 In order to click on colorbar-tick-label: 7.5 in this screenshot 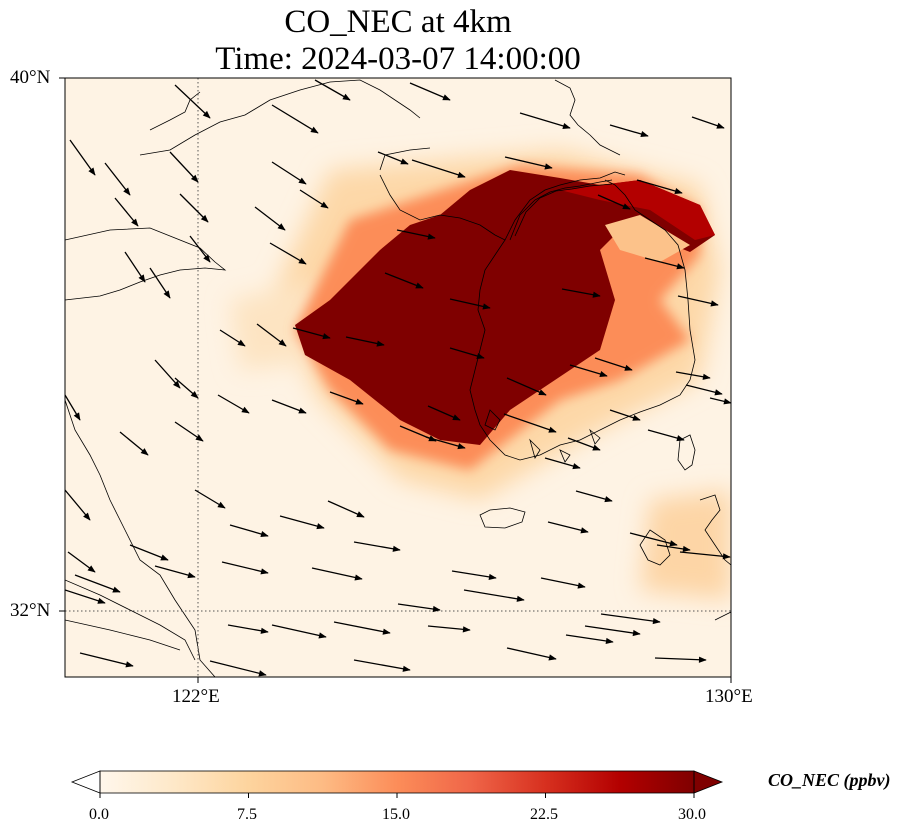, I will do `click(247, 814)`.